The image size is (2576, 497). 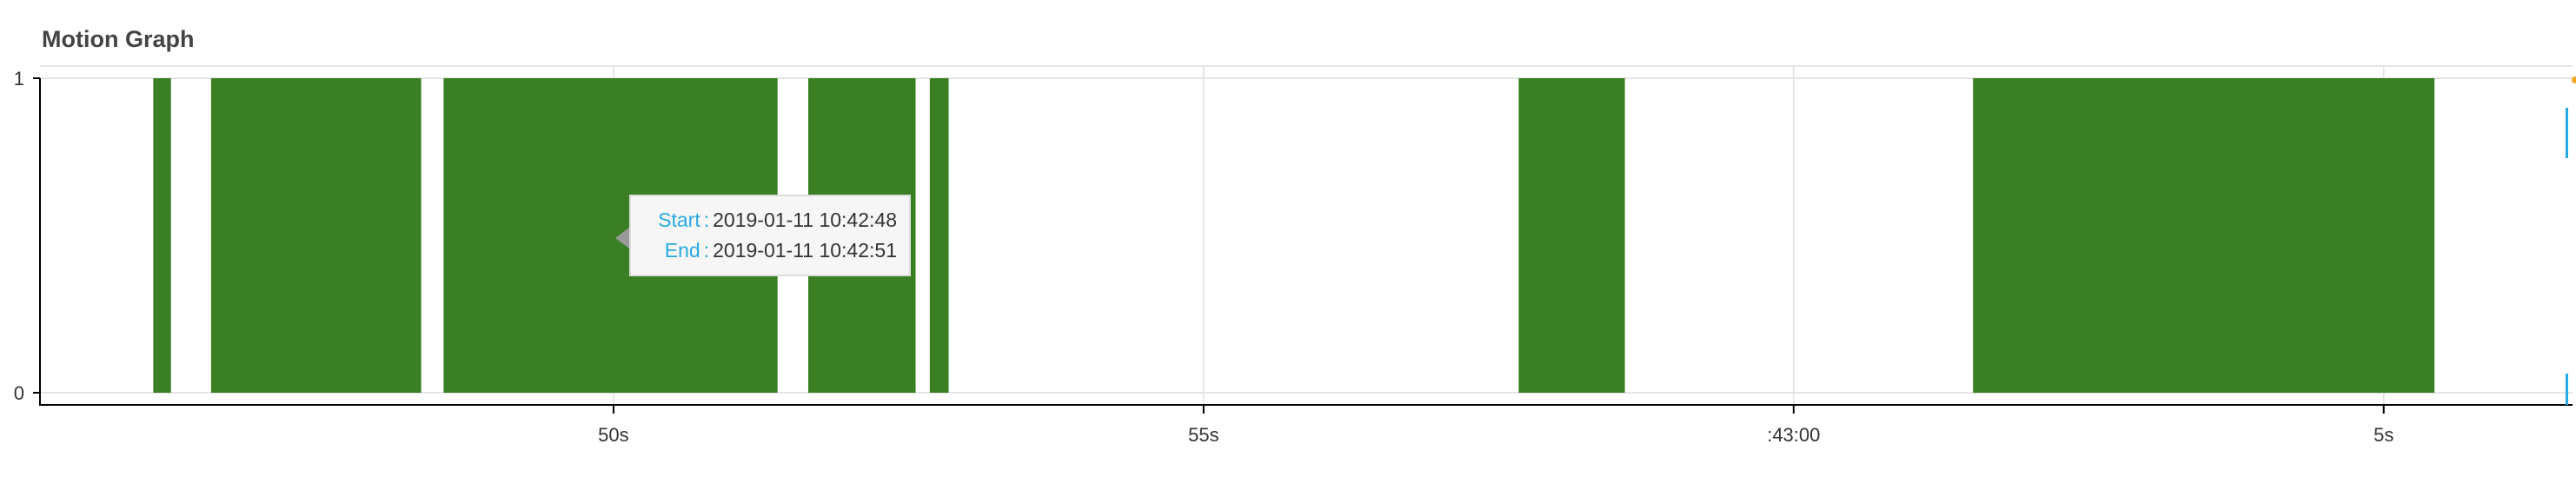 I want to click on x-tick-label: 50s, so click(x=613, y=435).